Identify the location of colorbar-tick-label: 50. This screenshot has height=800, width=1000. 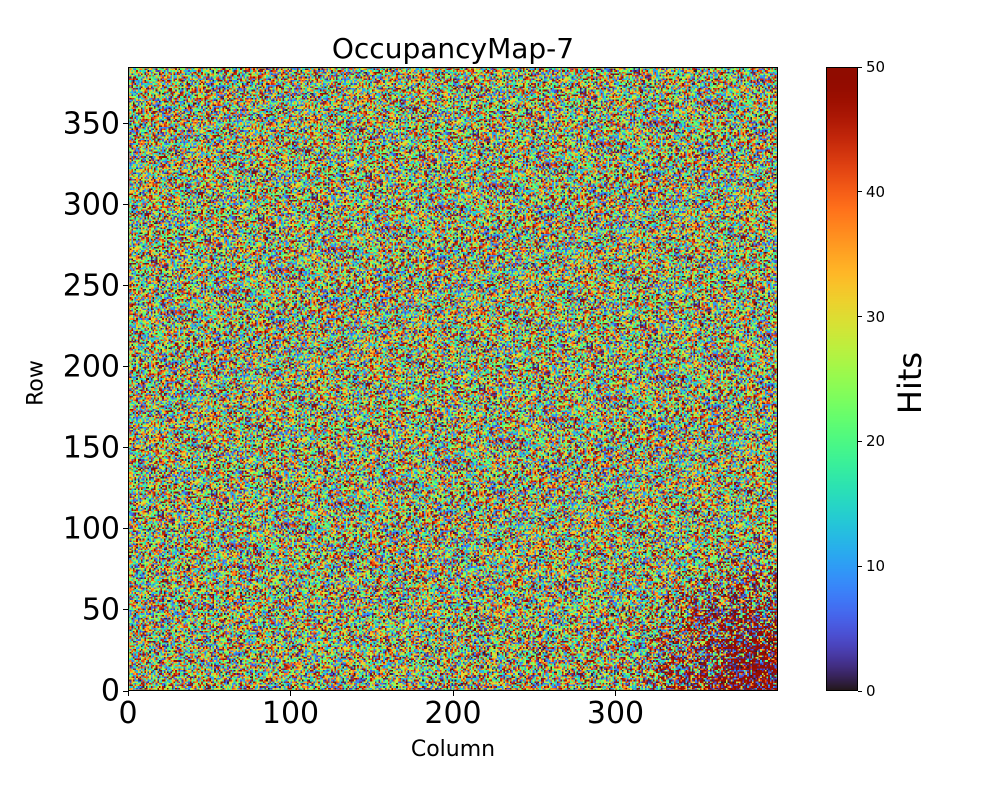
(876, 67).